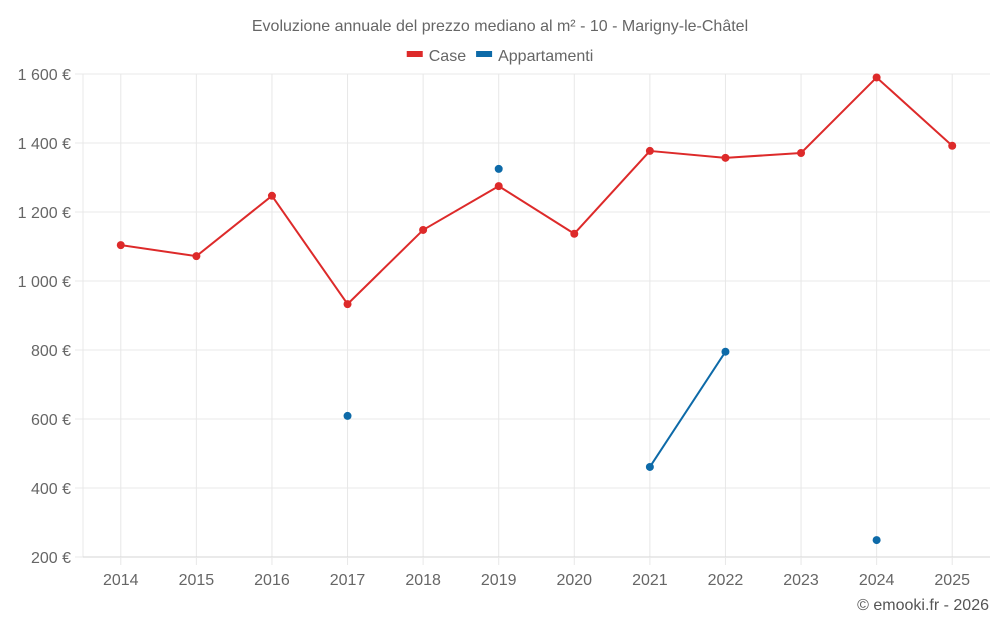 Image resolution: width=1000 pixels, height=625 pixels. I want to click on legend-item-appartamenti: Appartamenti, so click(534, 56).